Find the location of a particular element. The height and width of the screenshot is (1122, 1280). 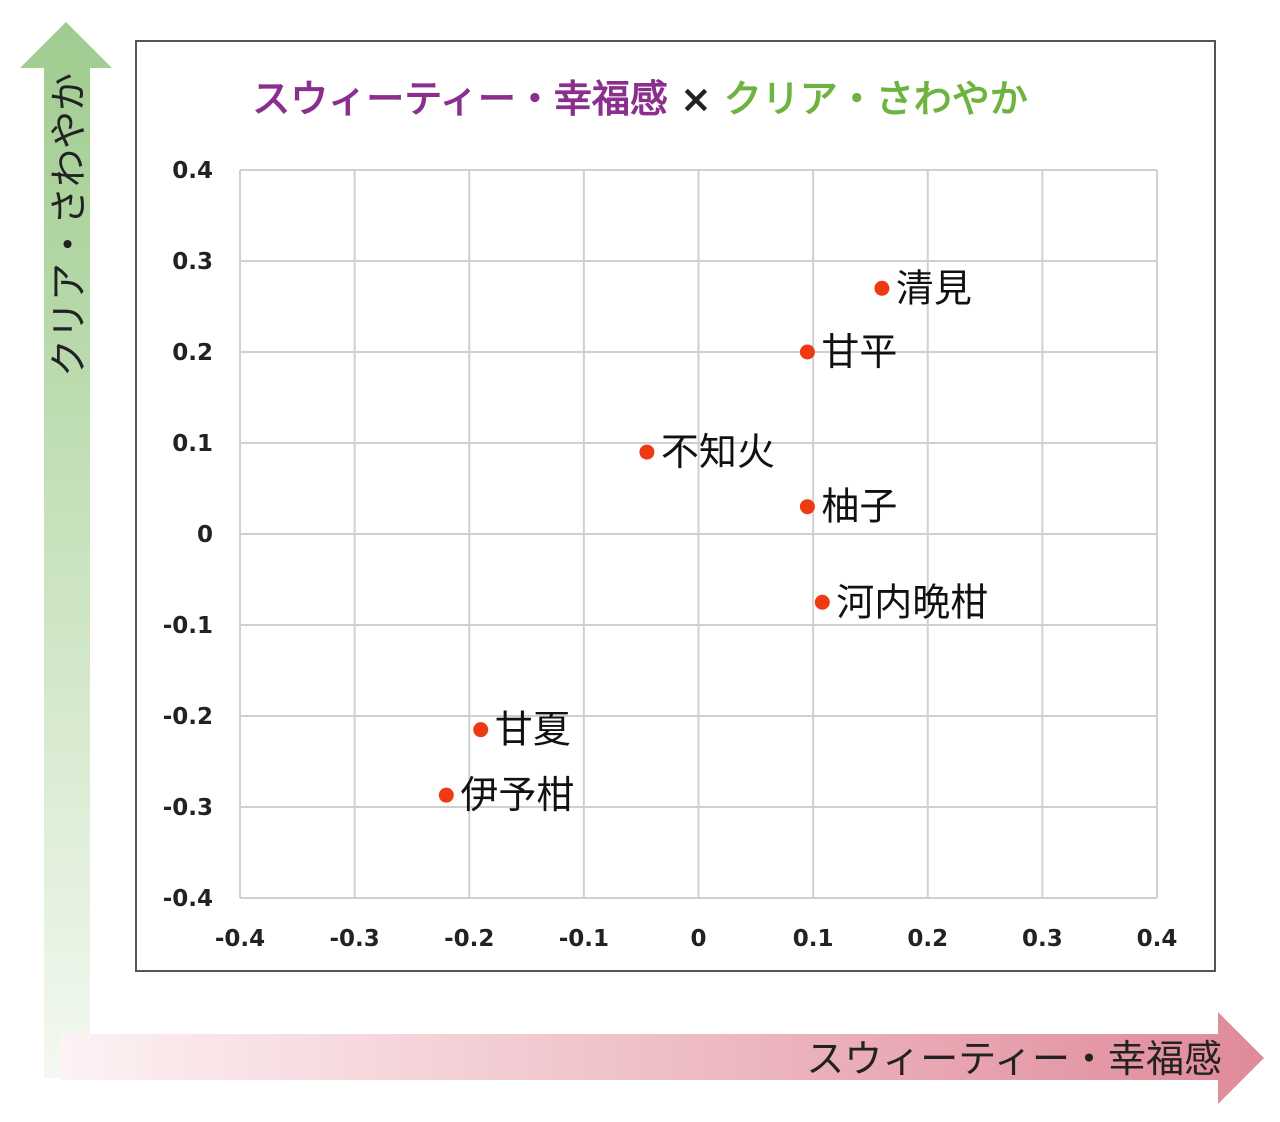

x-tick-label: 0.4 is located at coordinates (1157, 939).